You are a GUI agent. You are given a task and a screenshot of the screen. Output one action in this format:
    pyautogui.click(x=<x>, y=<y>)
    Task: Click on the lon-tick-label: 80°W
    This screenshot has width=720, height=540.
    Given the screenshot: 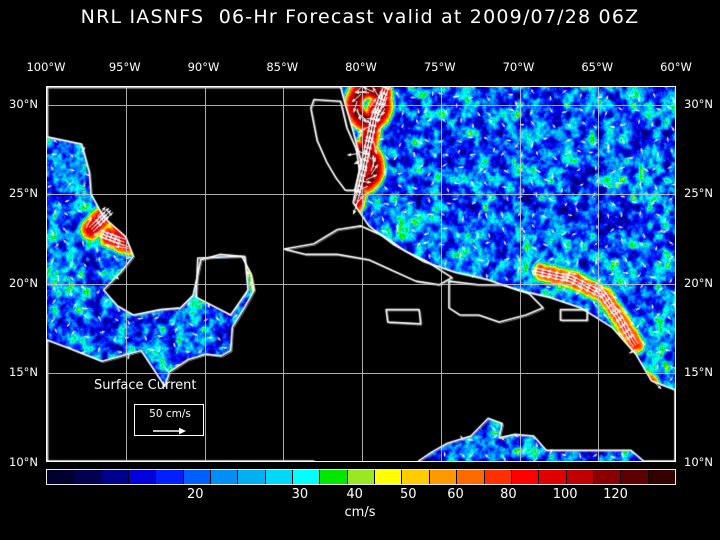 What is the action you would take?
    pyautogui.click(x=361, y=67)
    